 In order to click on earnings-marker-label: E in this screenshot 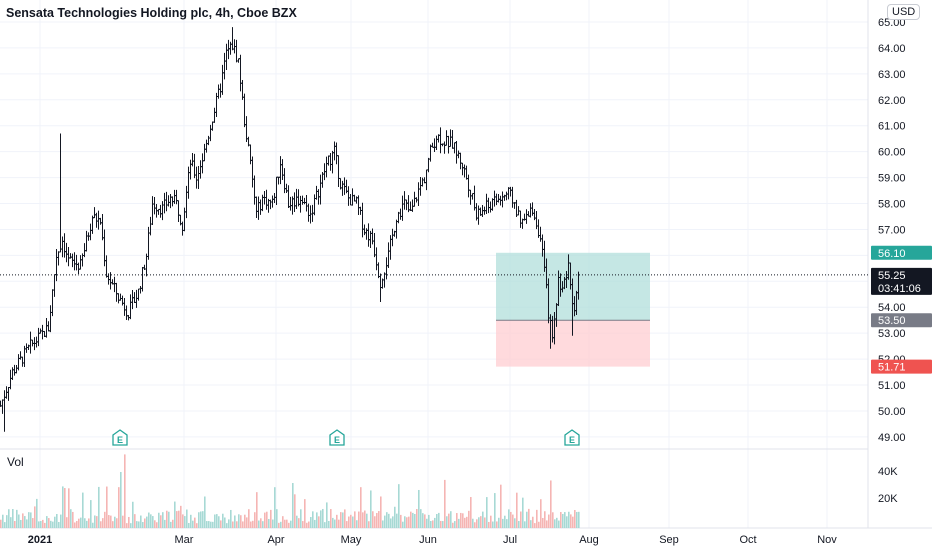, I will do `click(120, 440)`.